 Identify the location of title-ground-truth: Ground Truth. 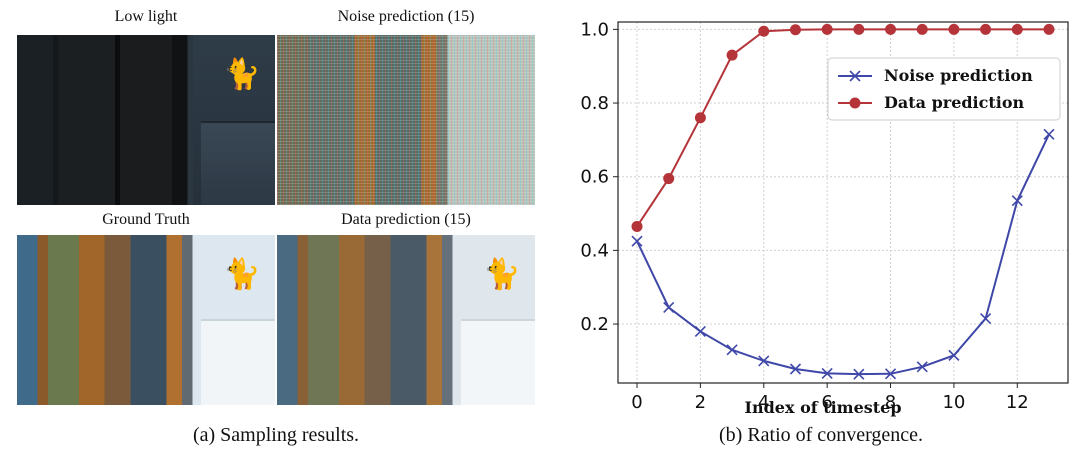
(146, 219).